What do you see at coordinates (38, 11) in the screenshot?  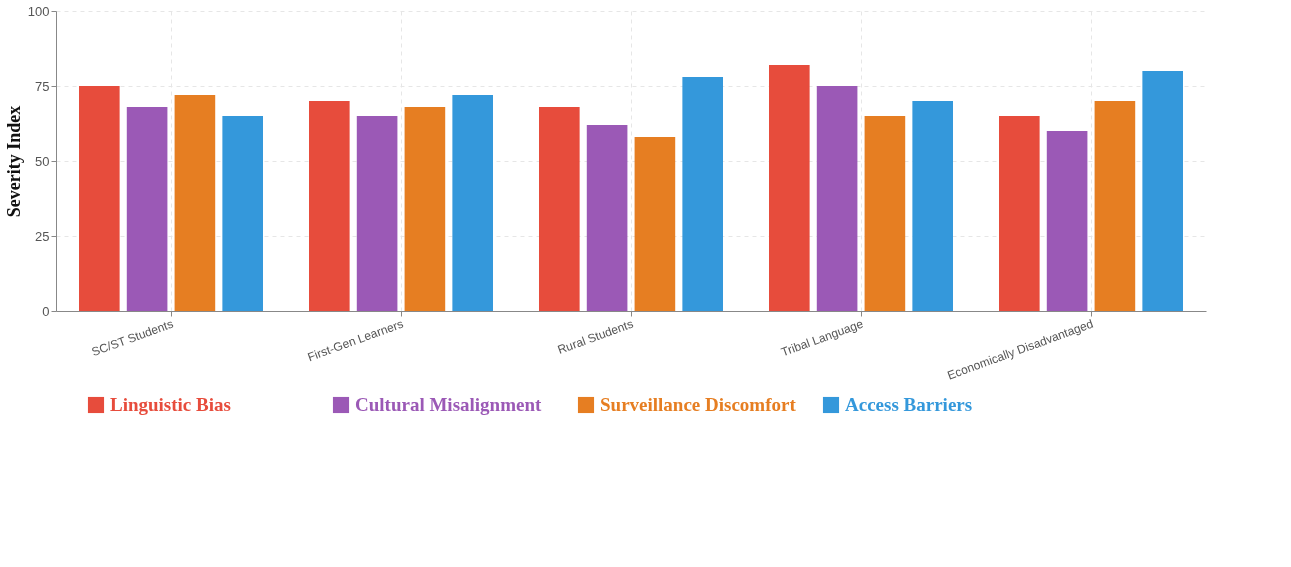 I see `y-tick-label: 100` at bounding box center [38, 11].